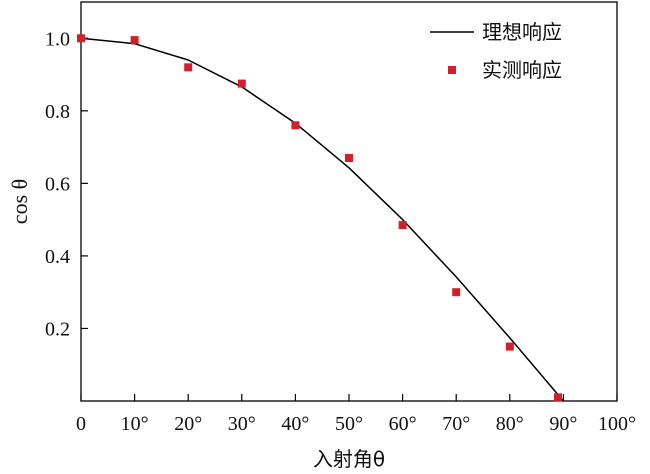 The image size is (650, 474). I want to click on legend-marker-swatch, so click(452, 70).